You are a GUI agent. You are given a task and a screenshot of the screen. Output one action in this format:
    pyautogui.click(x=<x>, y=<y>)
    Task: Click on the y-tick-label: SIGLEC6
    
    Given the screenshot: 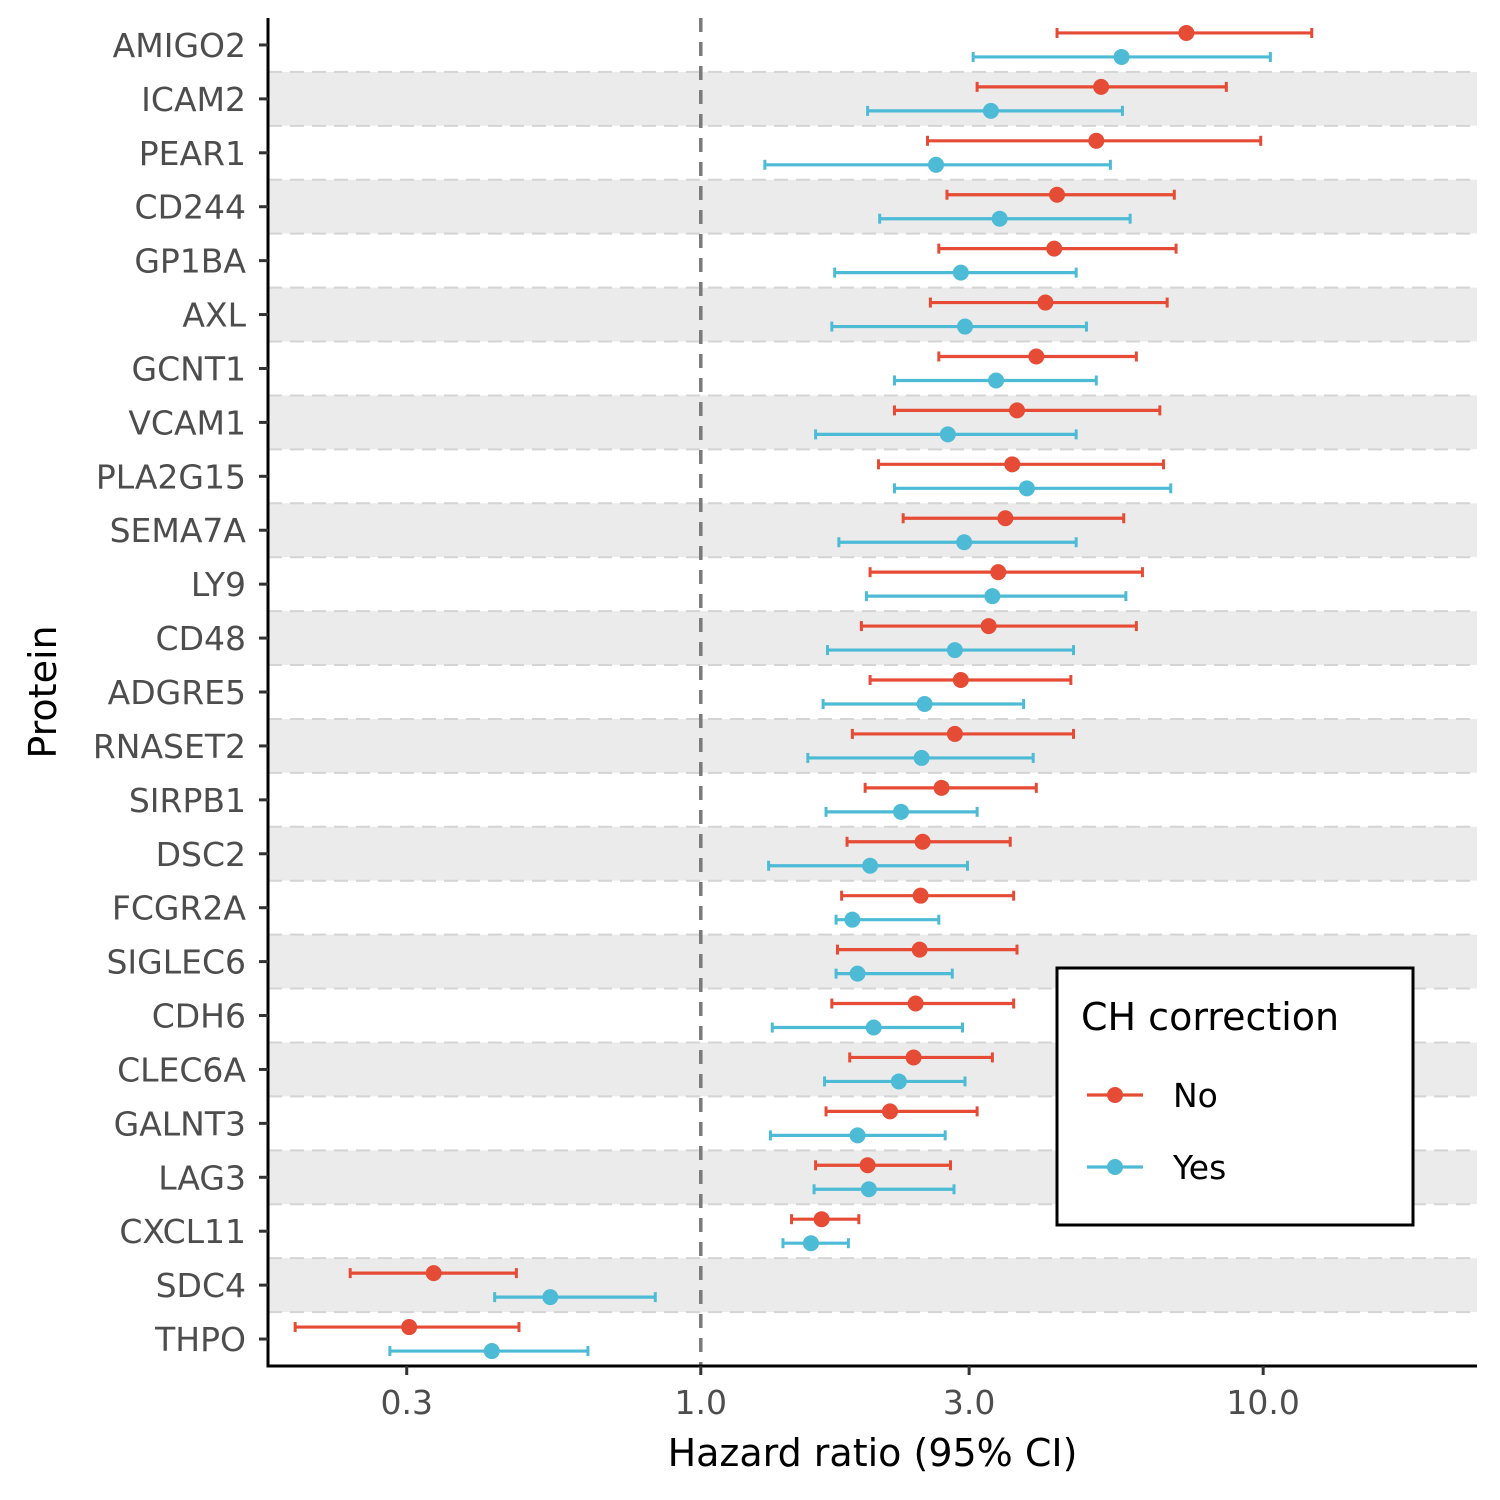 What is the action you would take?
    pyautogui.click(x=176, y=962)
    